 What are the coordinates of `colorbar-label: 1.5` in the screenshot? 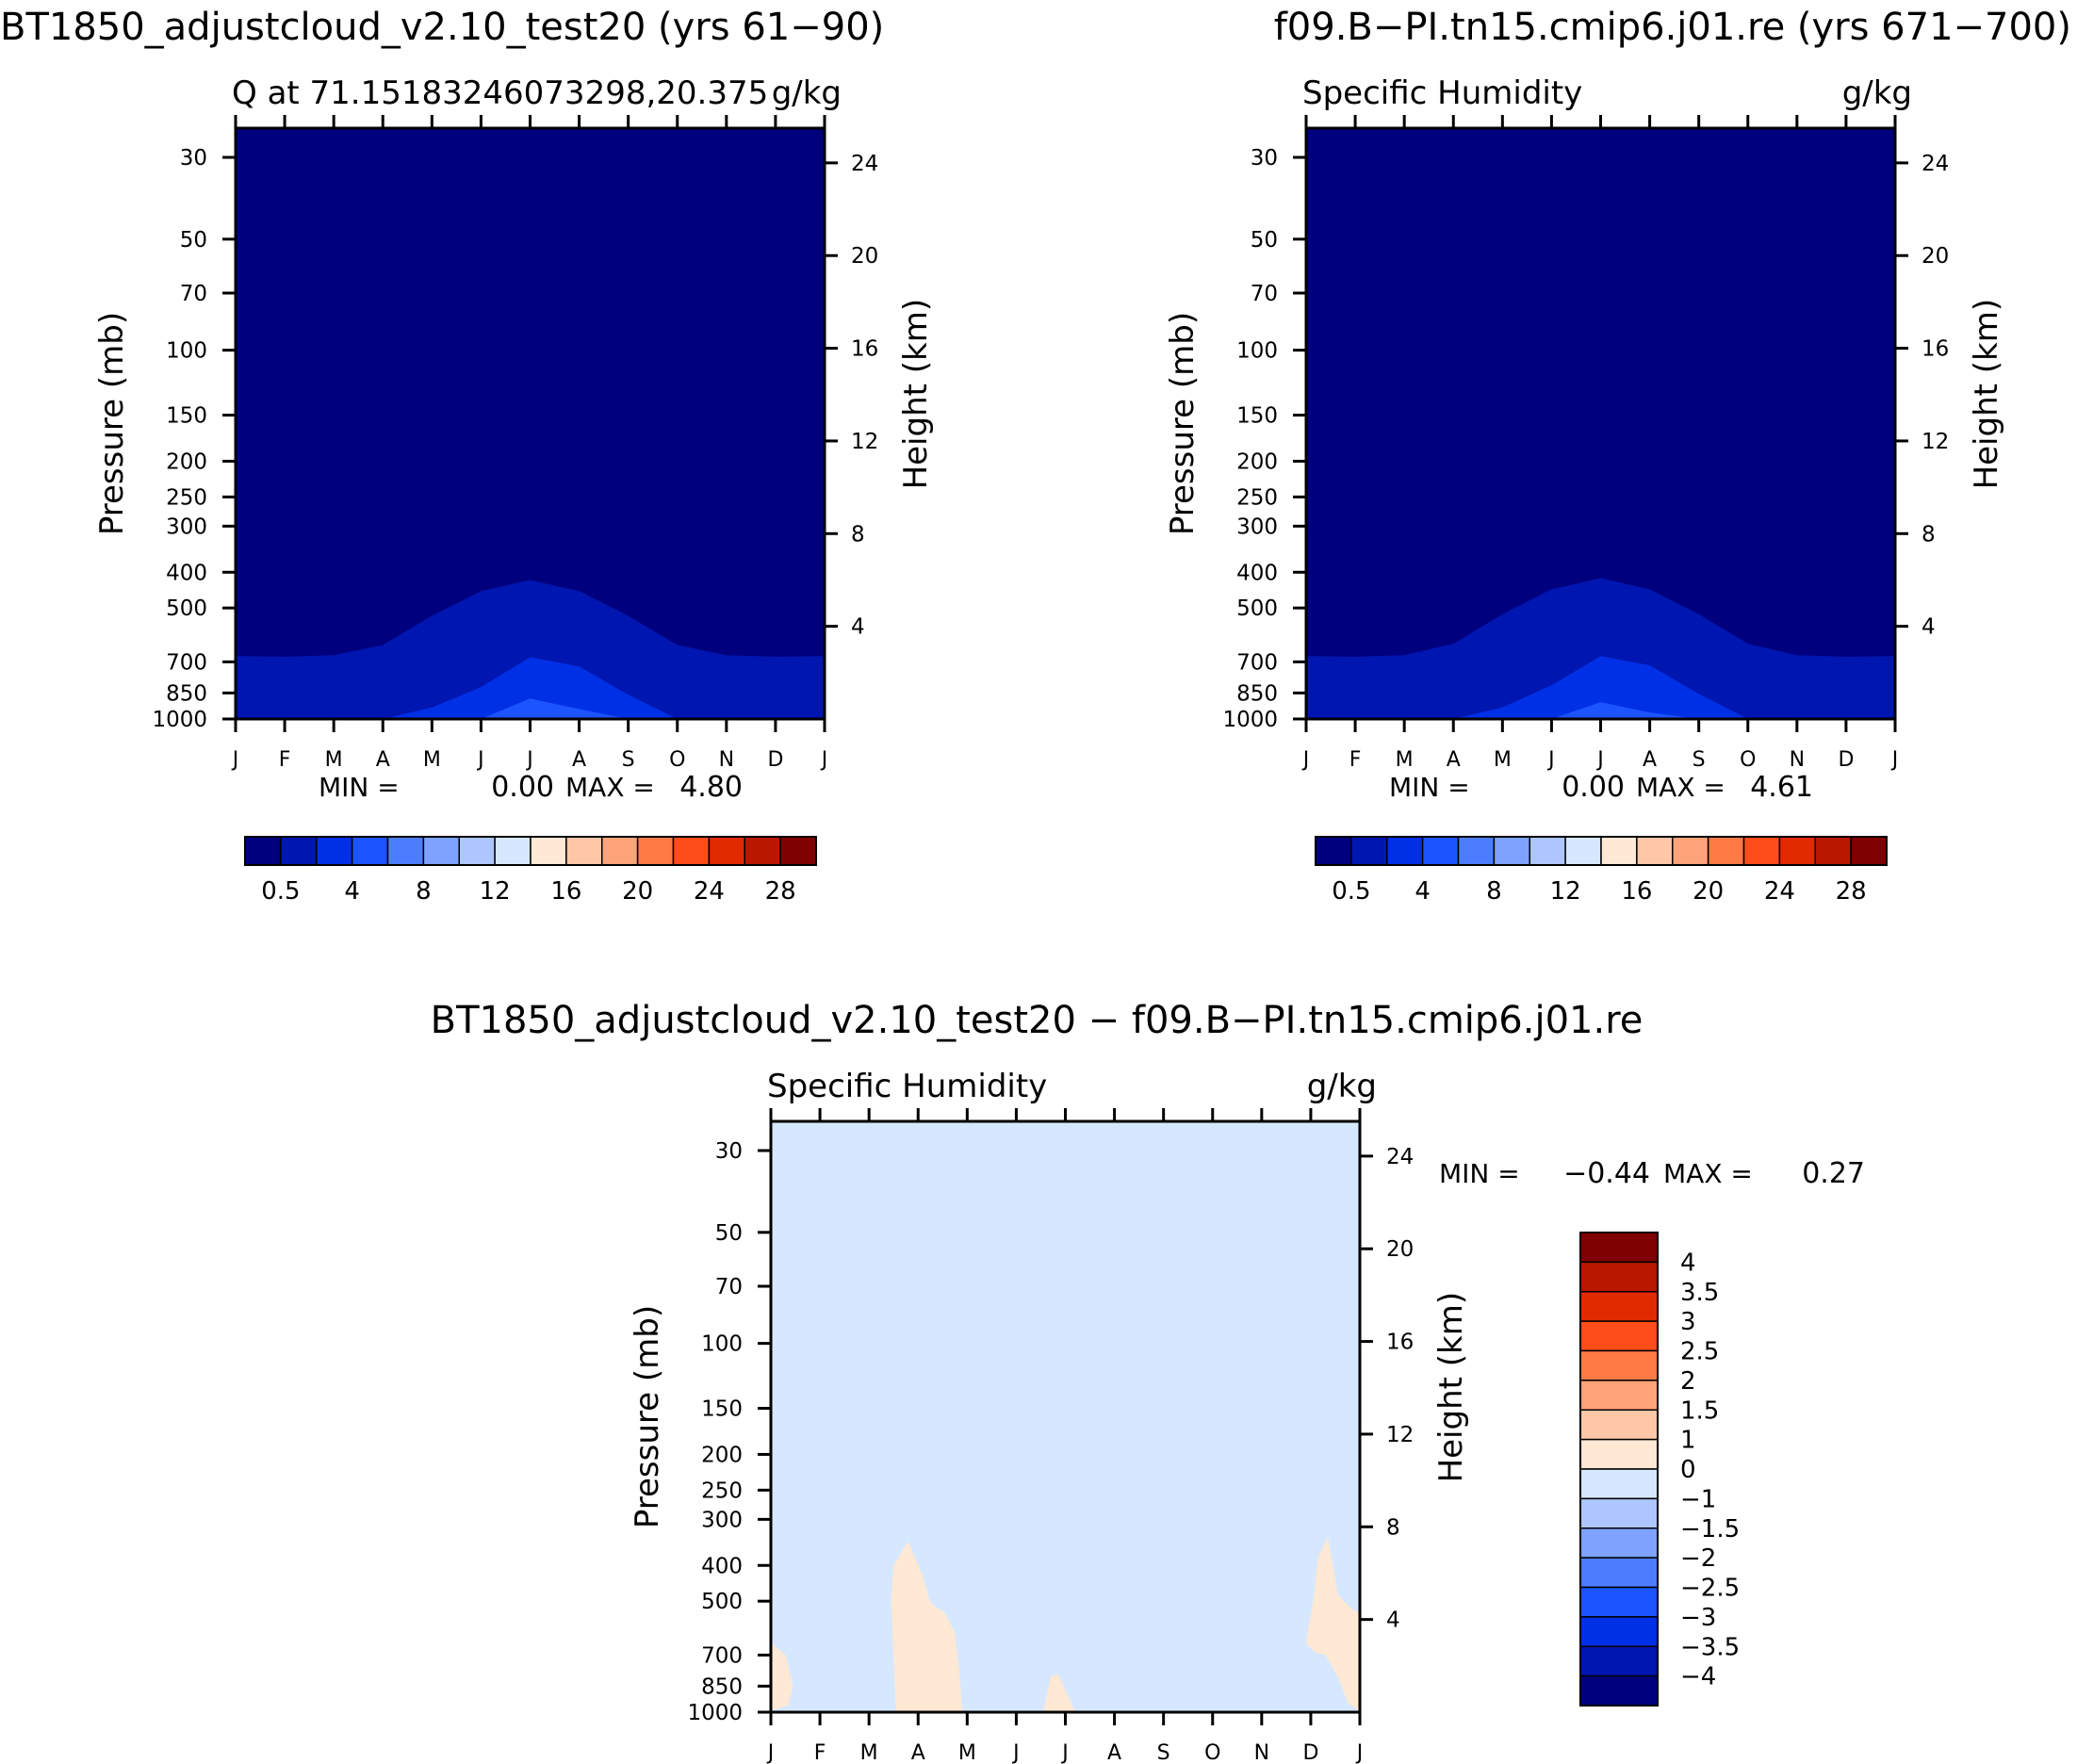 It's located at (1699, 1410).